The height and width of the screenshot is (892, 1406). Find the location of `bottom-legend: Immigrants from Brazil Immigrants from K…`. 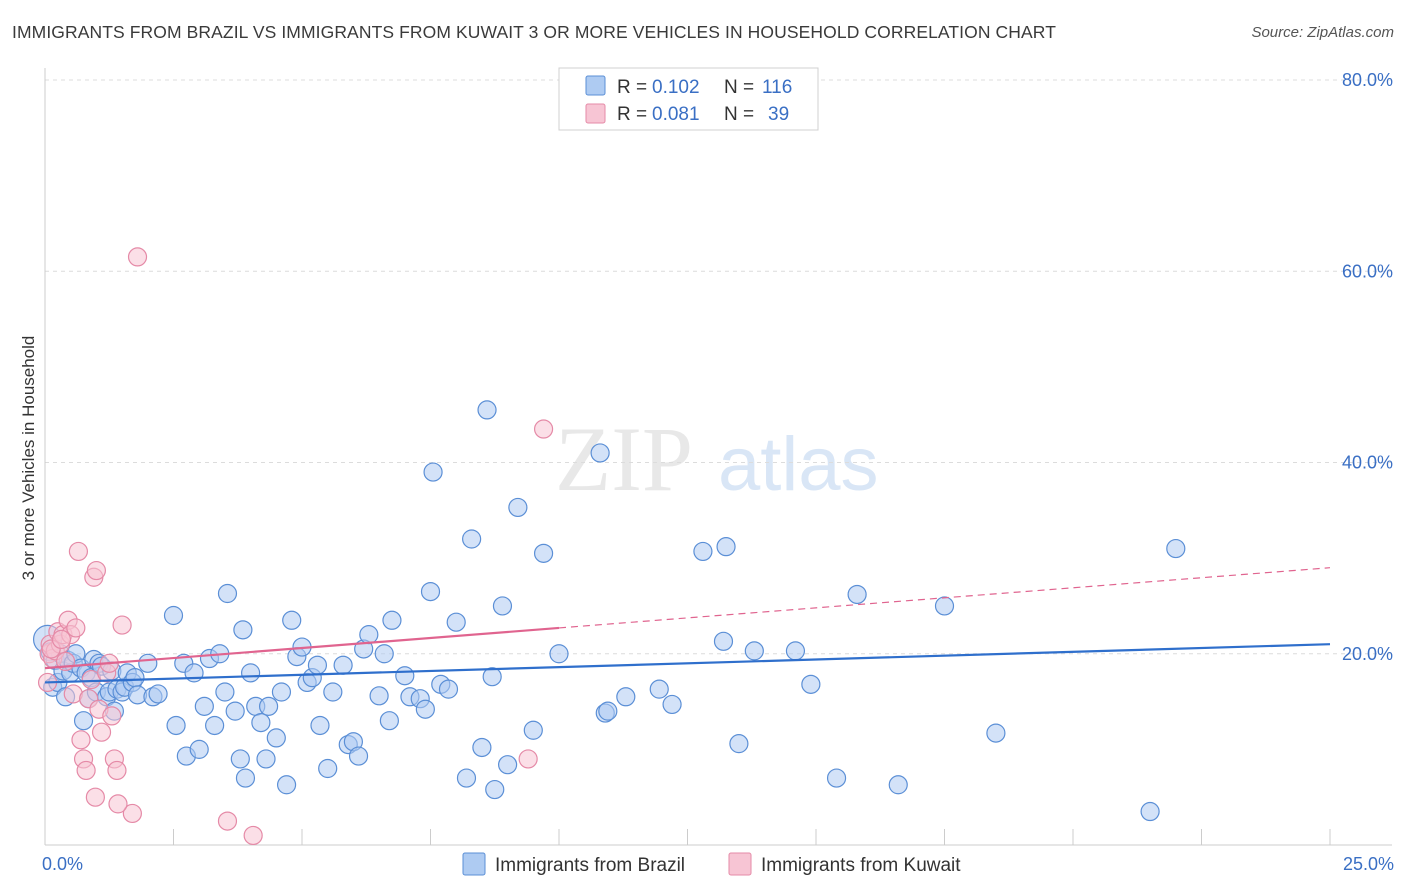

bottom-legend: Immigrants from Brazil Immigrants from K… is located at coordinates (711, 864).